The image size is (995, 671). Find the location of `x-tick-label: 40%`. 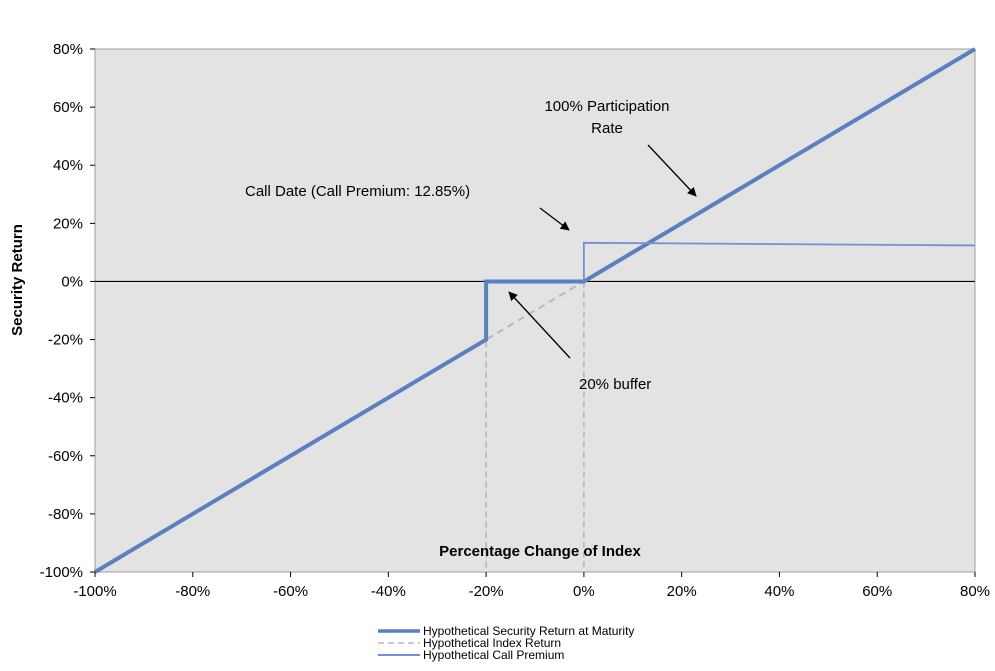

x-tick-label: 40% is located at coordinates (779, 591).